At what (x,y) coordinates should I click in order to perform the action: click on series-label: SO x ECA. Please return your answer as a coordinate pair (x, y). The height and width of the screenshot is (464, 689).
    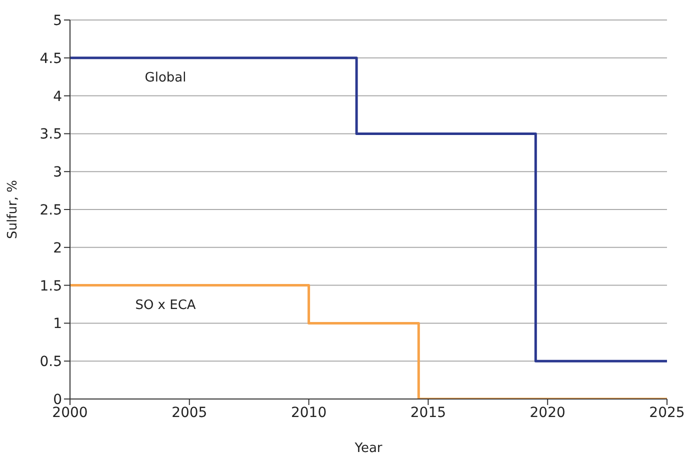
    Looking at the image, I should click on (165, 305).